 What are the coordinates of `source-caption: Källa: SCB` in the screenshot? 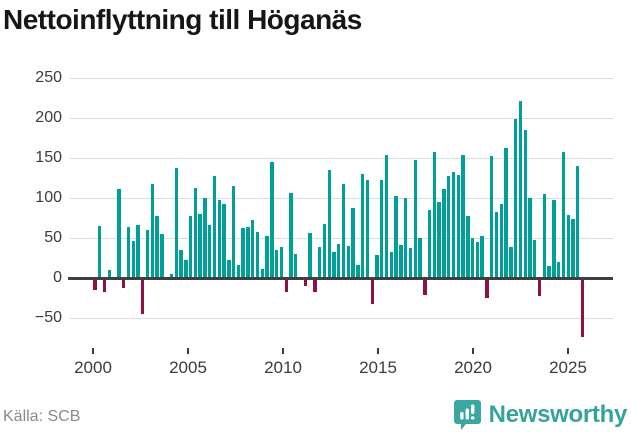 It's located at (42, 416).